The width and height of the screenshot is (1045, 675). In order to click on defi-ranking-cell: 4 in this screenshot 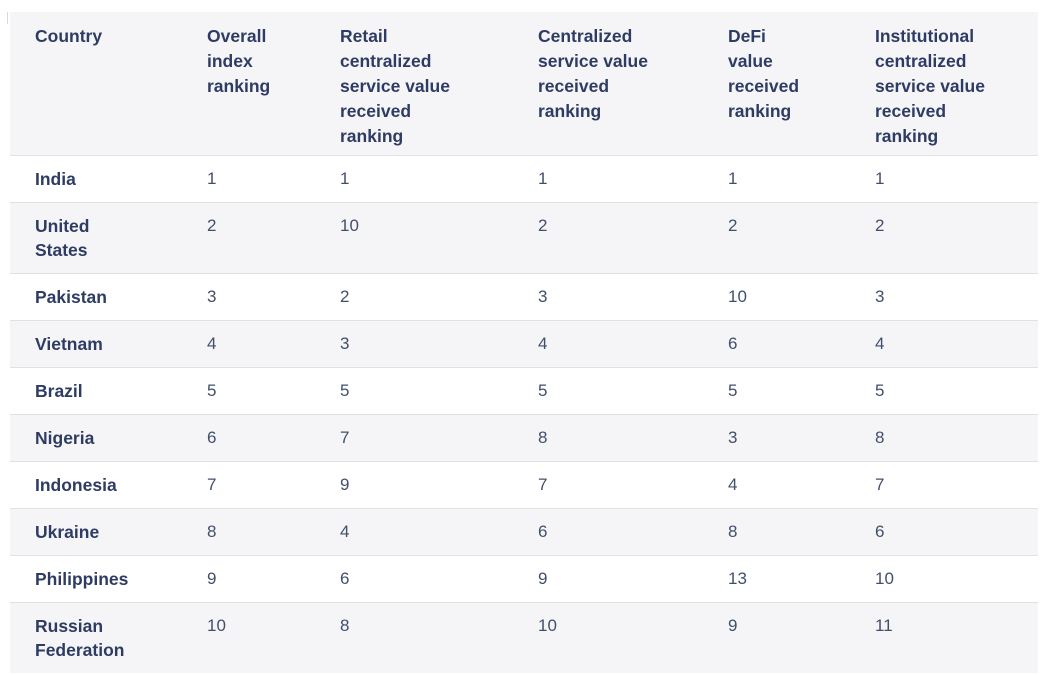, I will do `click(733, 484)`.